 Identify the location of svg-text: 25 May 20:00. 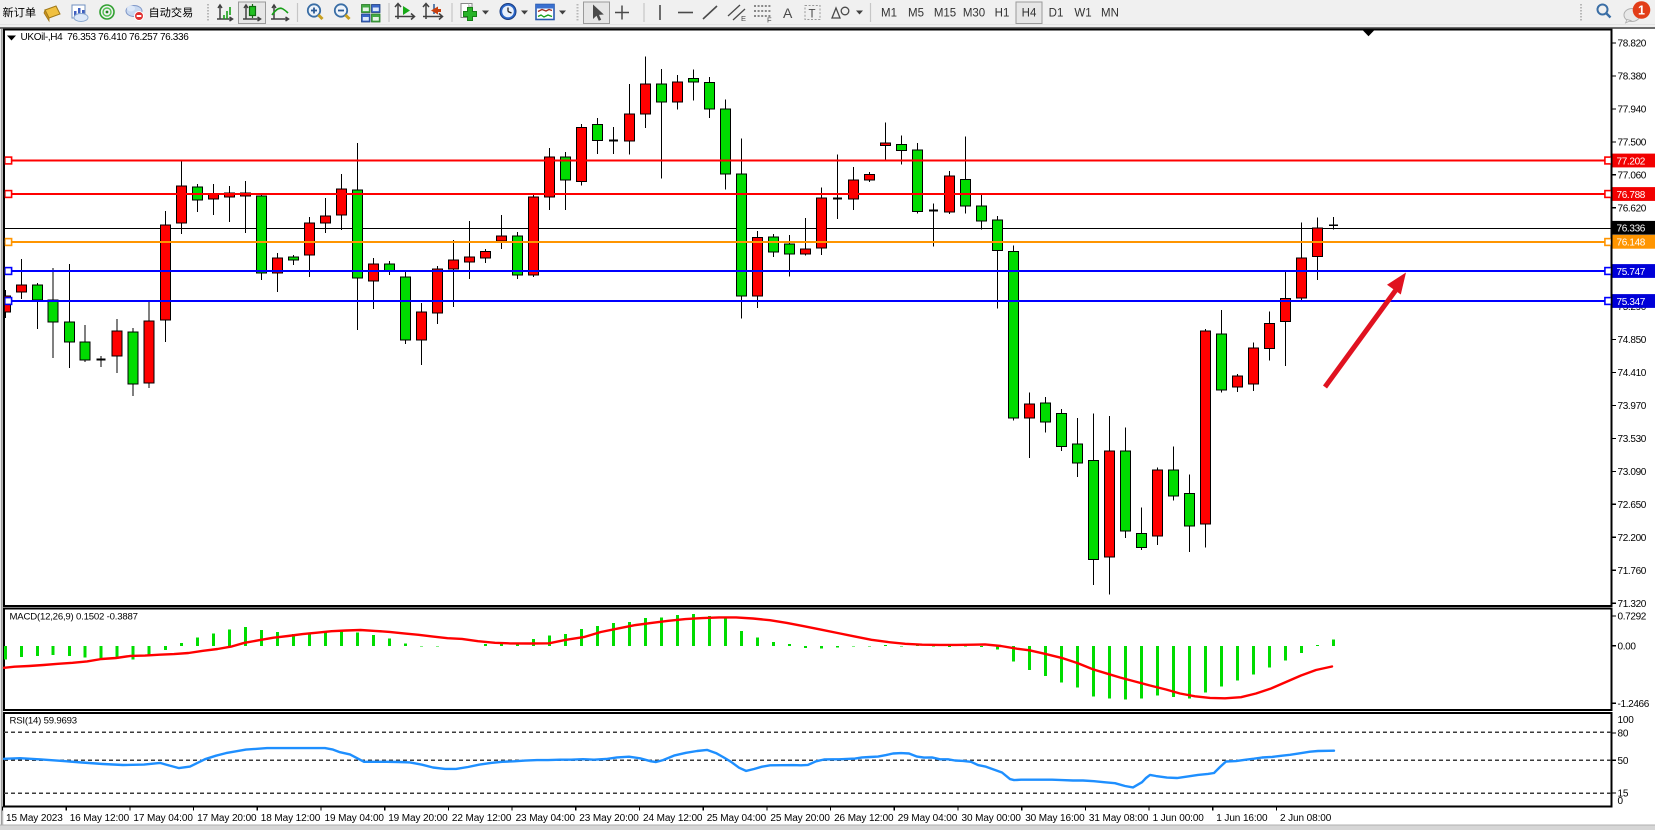
(800, 818).